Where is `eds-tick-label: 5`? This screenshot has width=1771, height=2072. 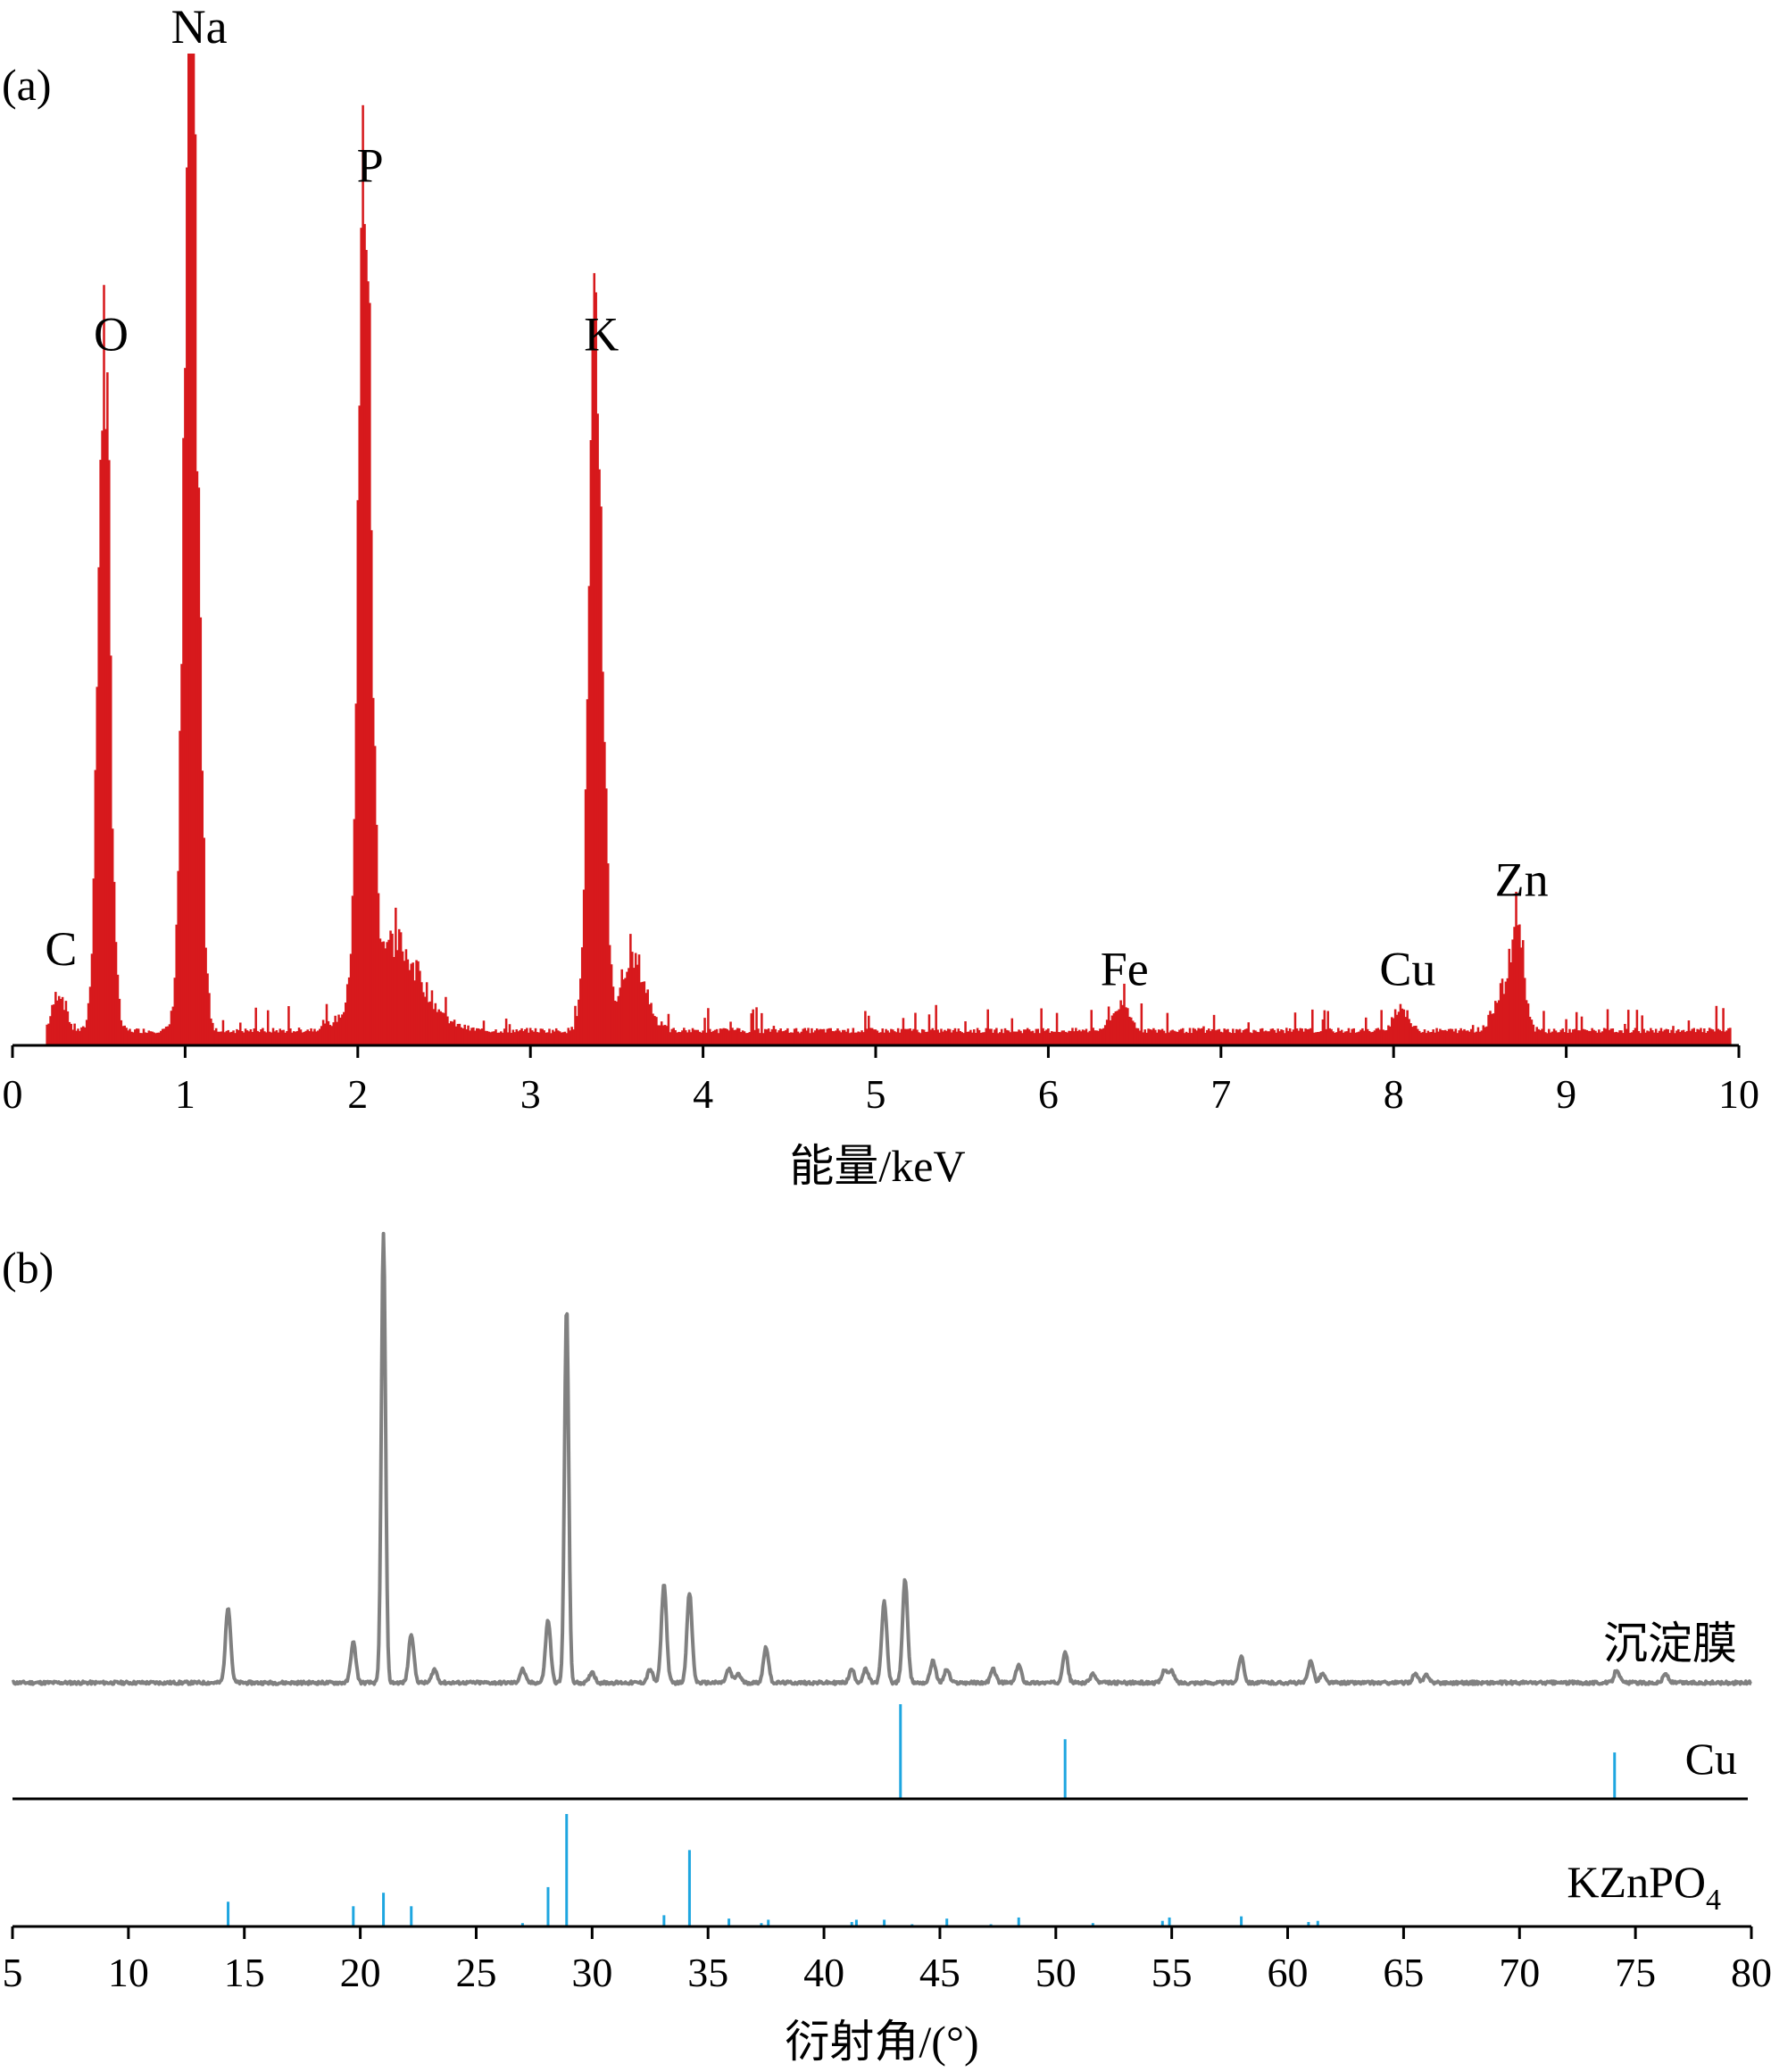
eds-tick-label: 5 is located at coordinates (876, 1094).